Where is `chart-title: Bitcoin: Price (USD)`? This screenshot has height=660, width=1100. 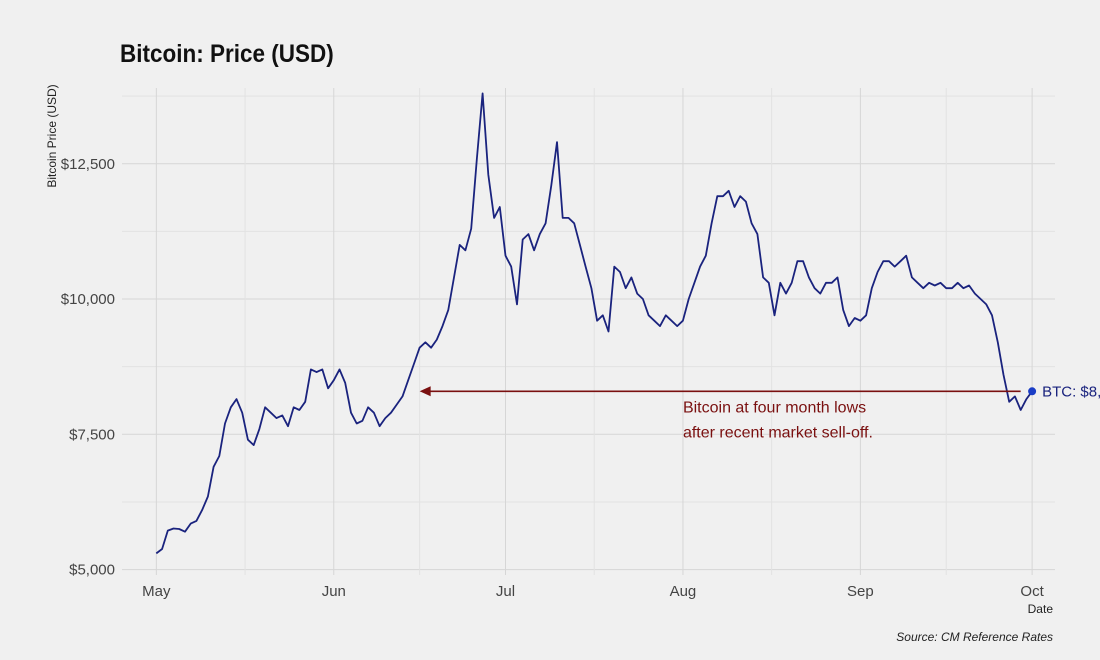 chart-title: Bitcoin: Price (USD) is located at coordinates (227, 54).